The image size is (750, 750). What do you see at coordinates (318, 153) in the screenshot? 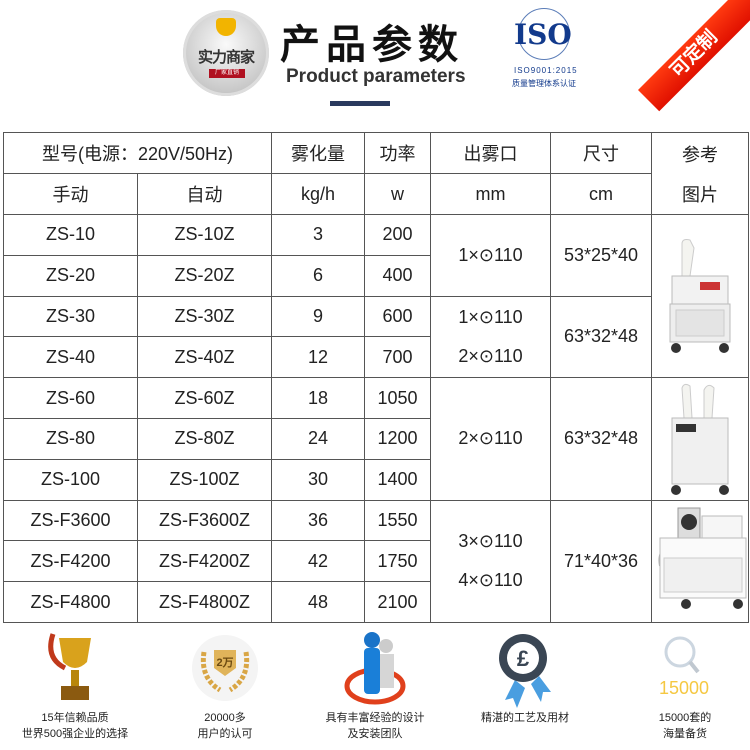
I see `header-mist: 雾化量` at bounding box center [318, 153].